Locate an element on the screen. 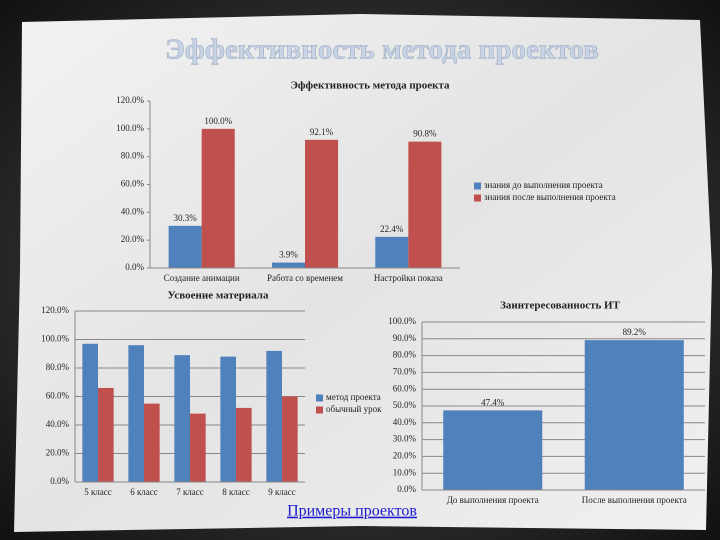  legend-label: знания до выполнения проекта is located at coordinates (543, 185).